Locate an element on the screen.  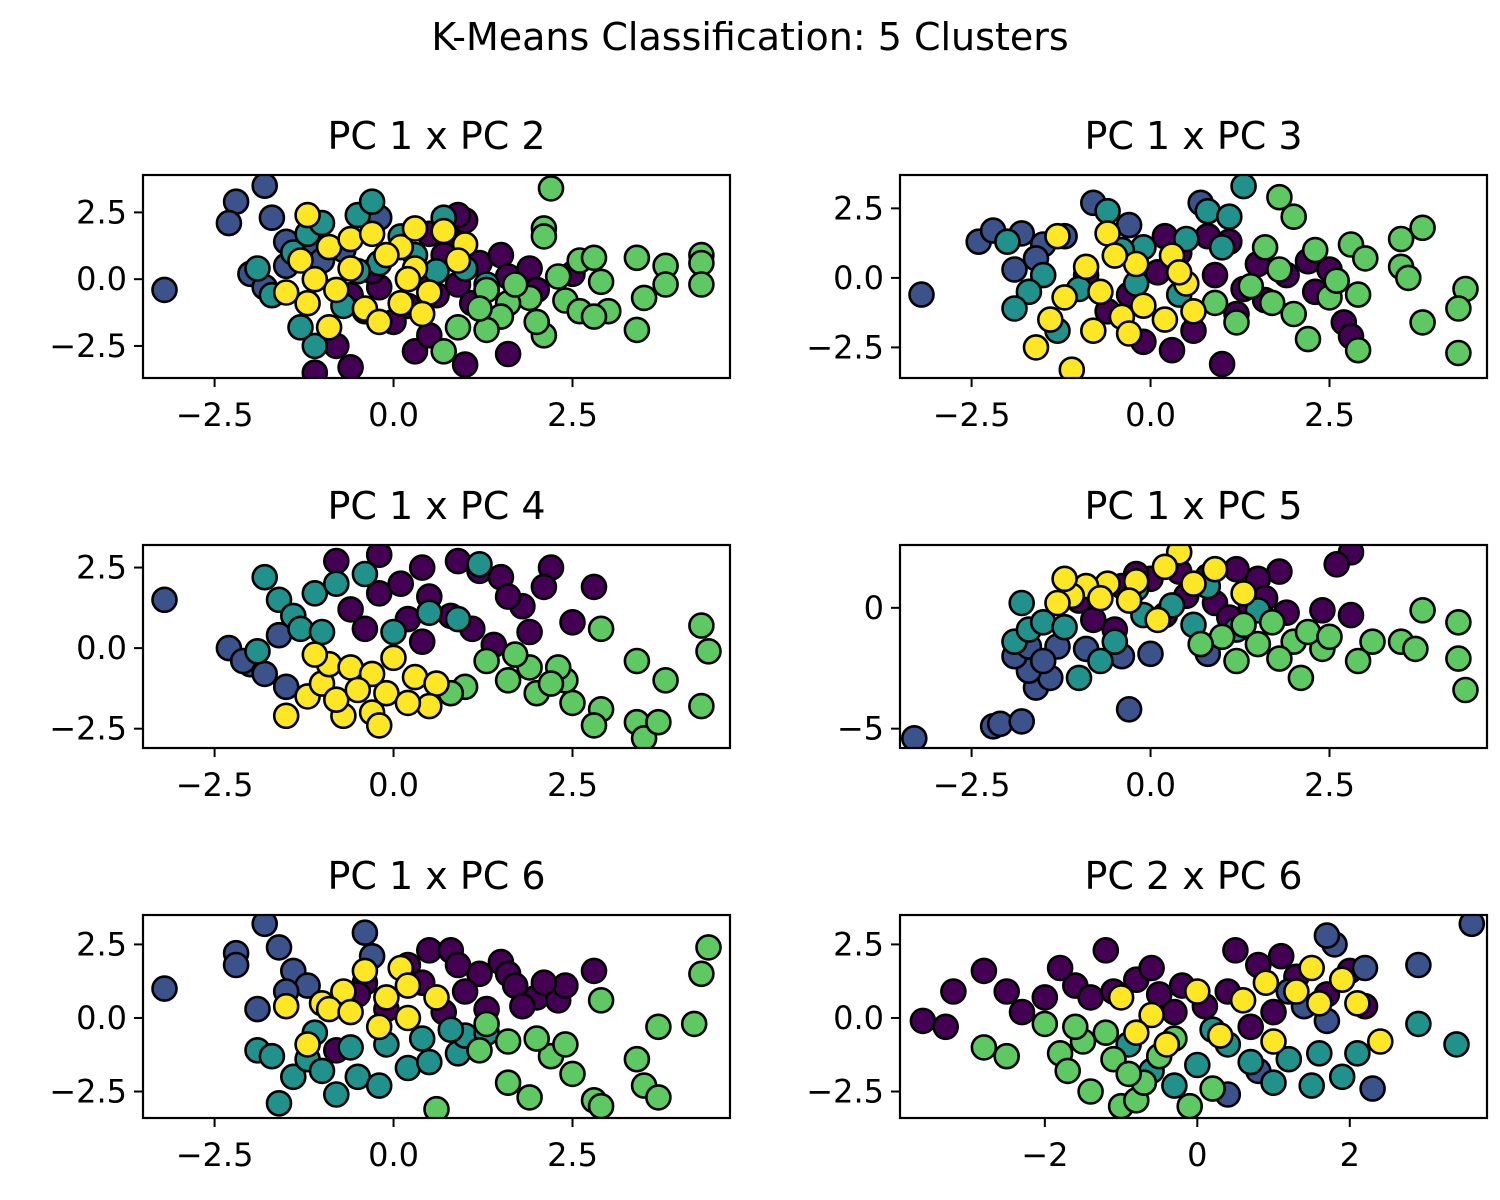
y-tick-label: −2.5 is located at coordinates (88, 729).